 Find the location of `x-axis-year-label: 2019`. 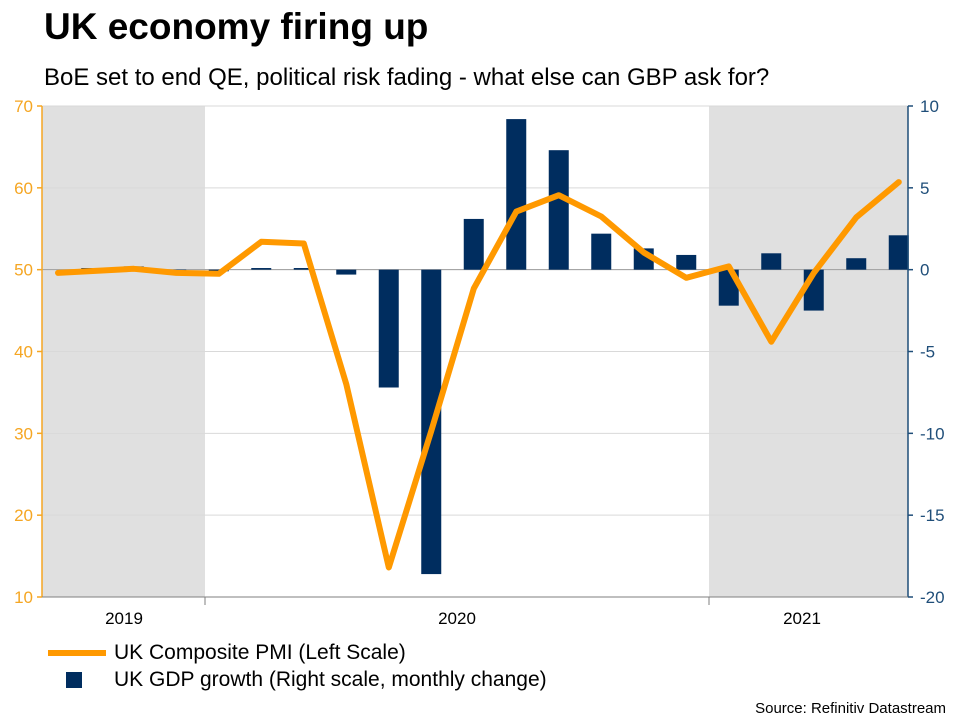

x-axis-year-label: 2019 is located at coordinates (124, 618).